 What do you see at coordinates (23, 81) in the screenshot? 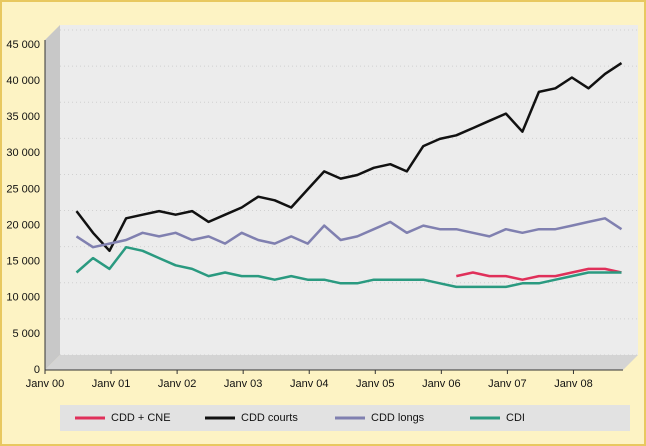
I see `y-tick-label: 40 000` at bounding box center [23, 81].